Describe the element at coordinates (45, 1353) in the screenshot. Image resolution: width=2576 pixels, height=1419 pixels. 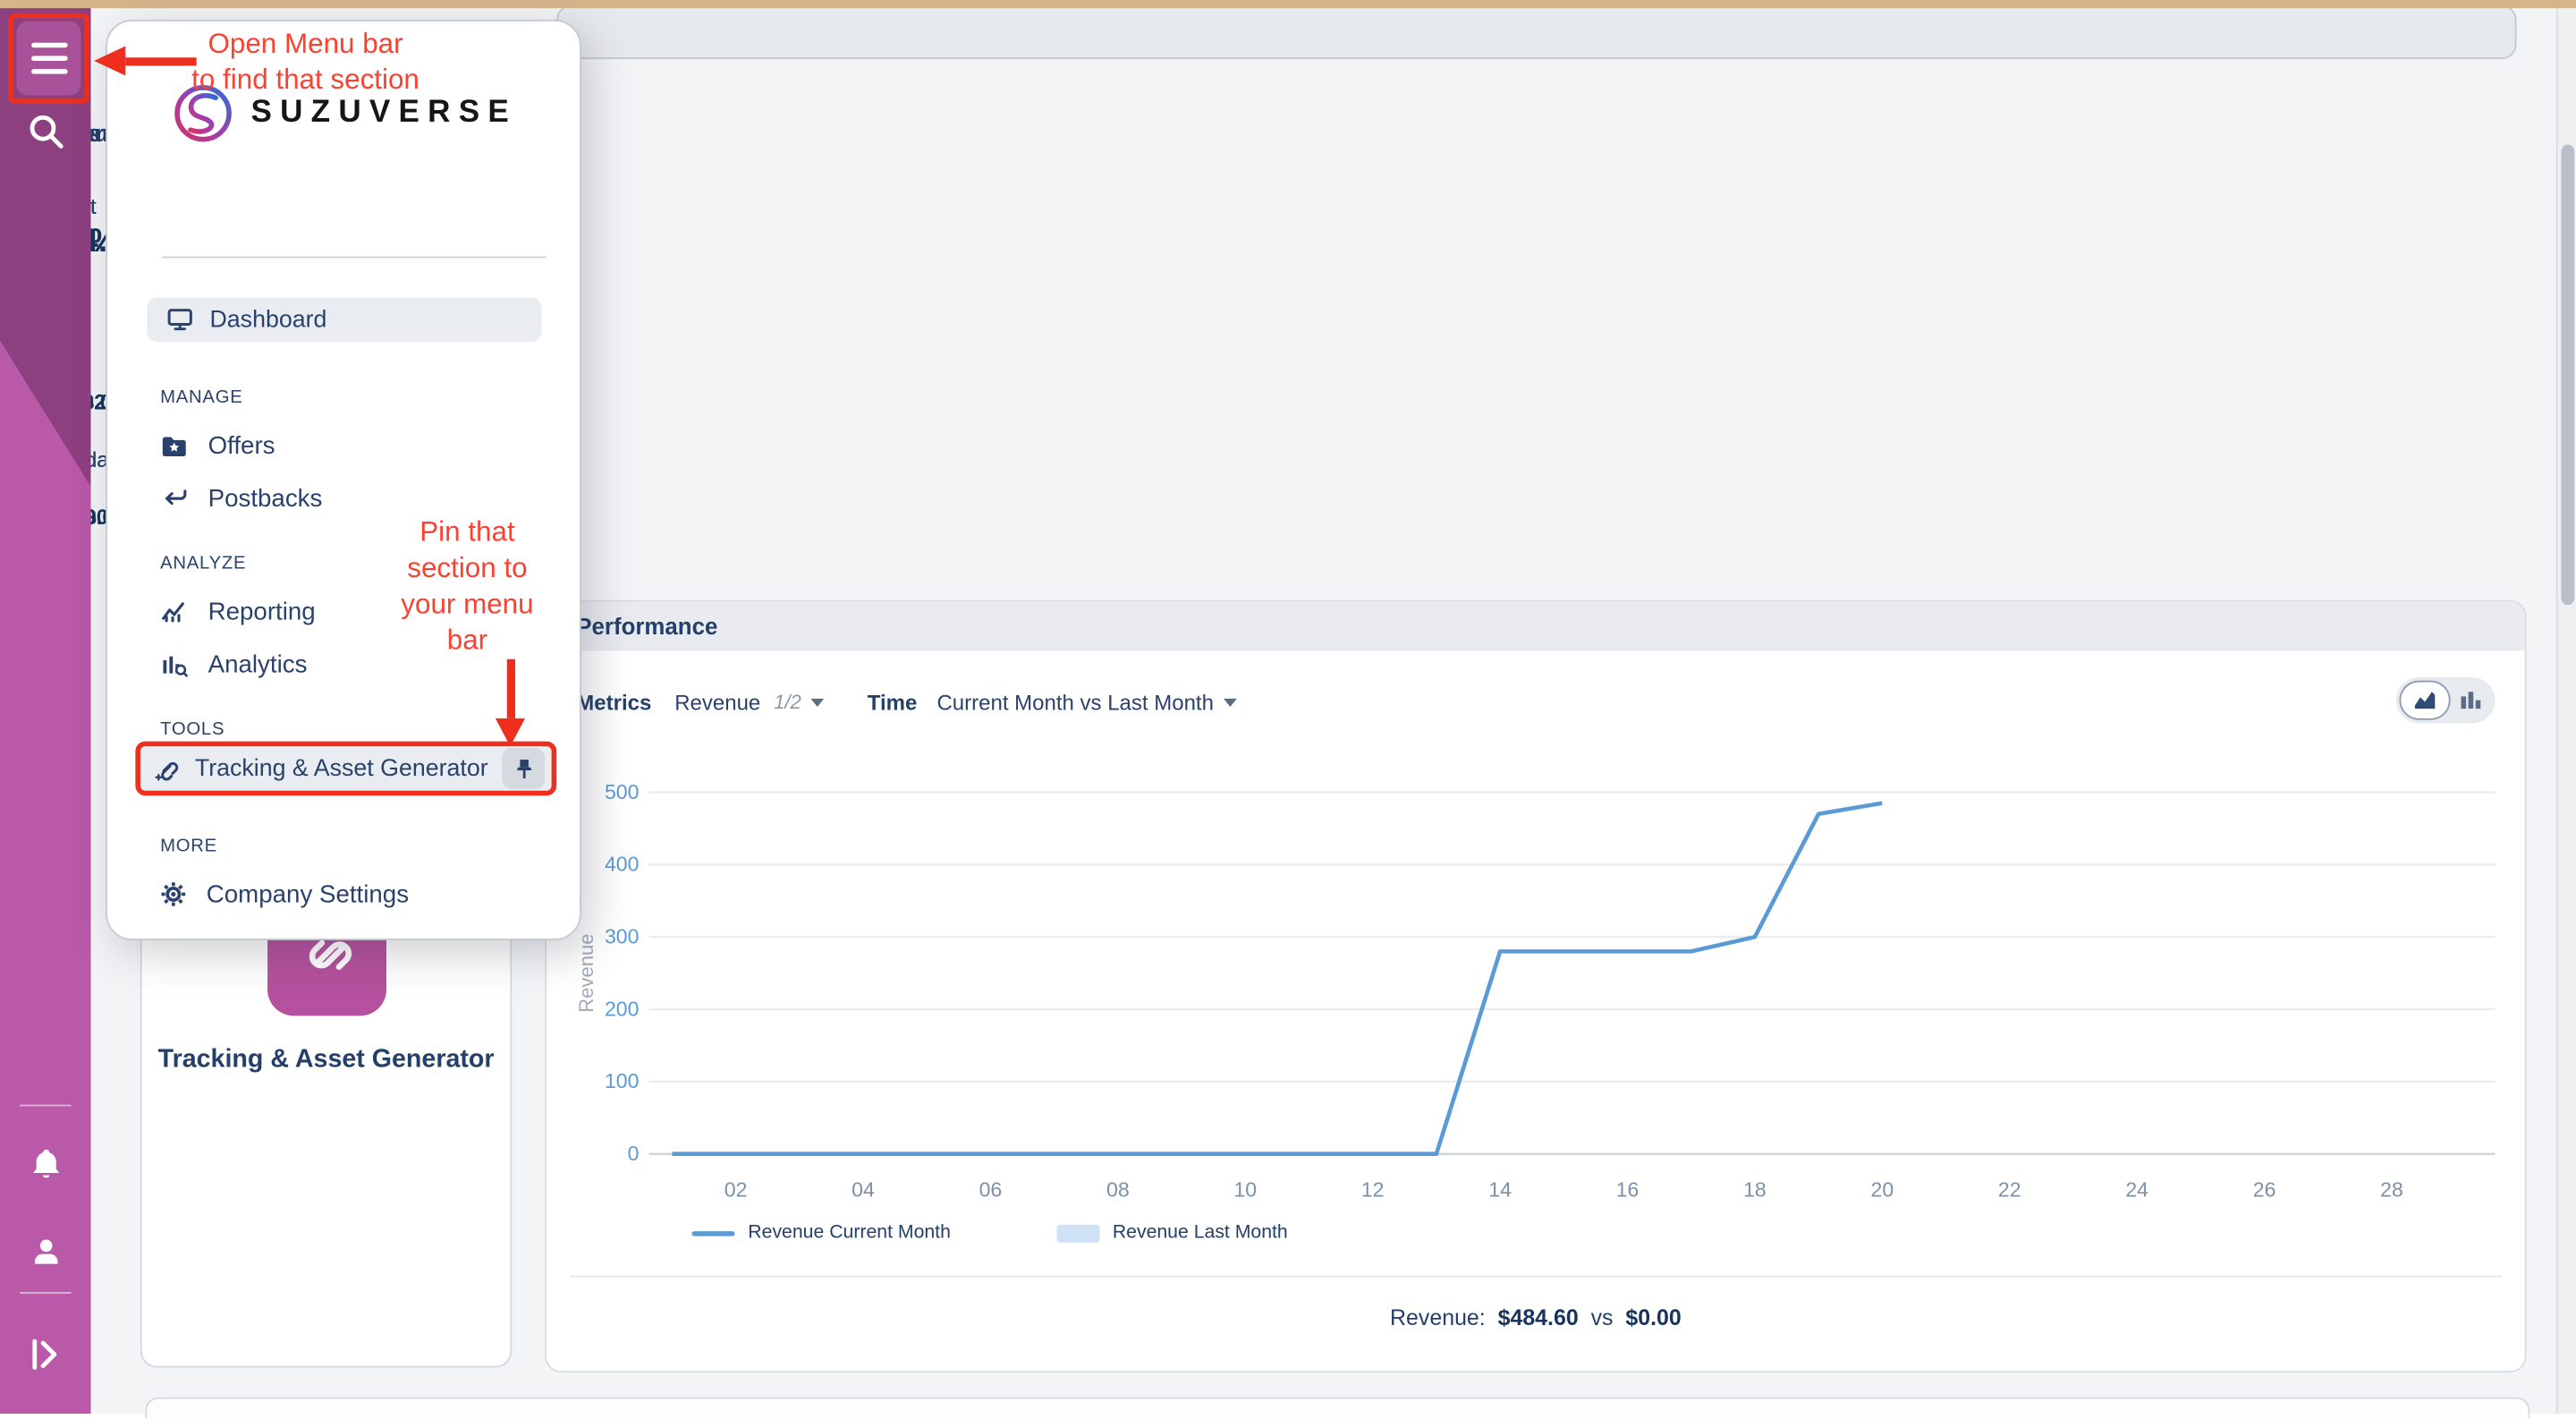
I see `expand-sidebar-icon` at that location.